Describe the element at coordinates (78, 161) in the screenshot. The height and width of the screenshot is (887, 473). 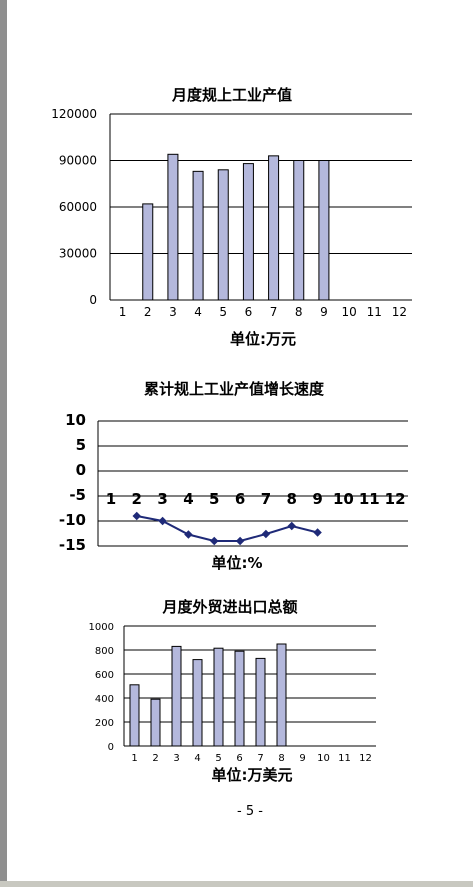
I see `y-tick-label: 90000` at that location.